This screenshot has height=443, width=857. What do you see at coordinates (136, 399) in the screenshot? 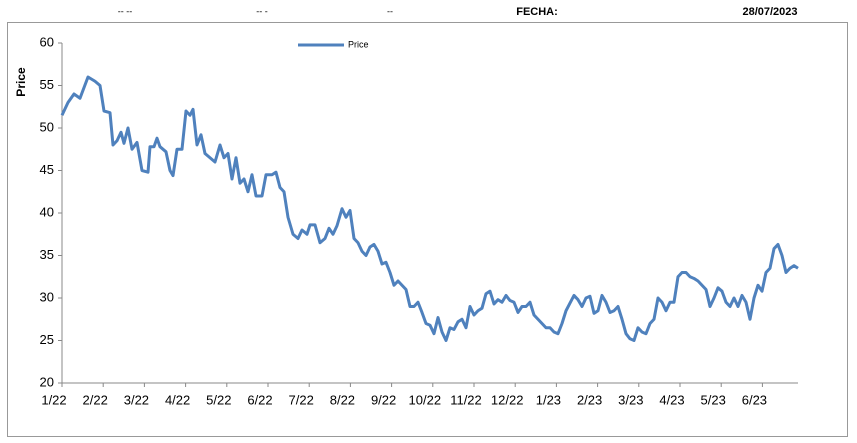
I see `x-tick-label: 3/22` at bounding box center [136, 399].